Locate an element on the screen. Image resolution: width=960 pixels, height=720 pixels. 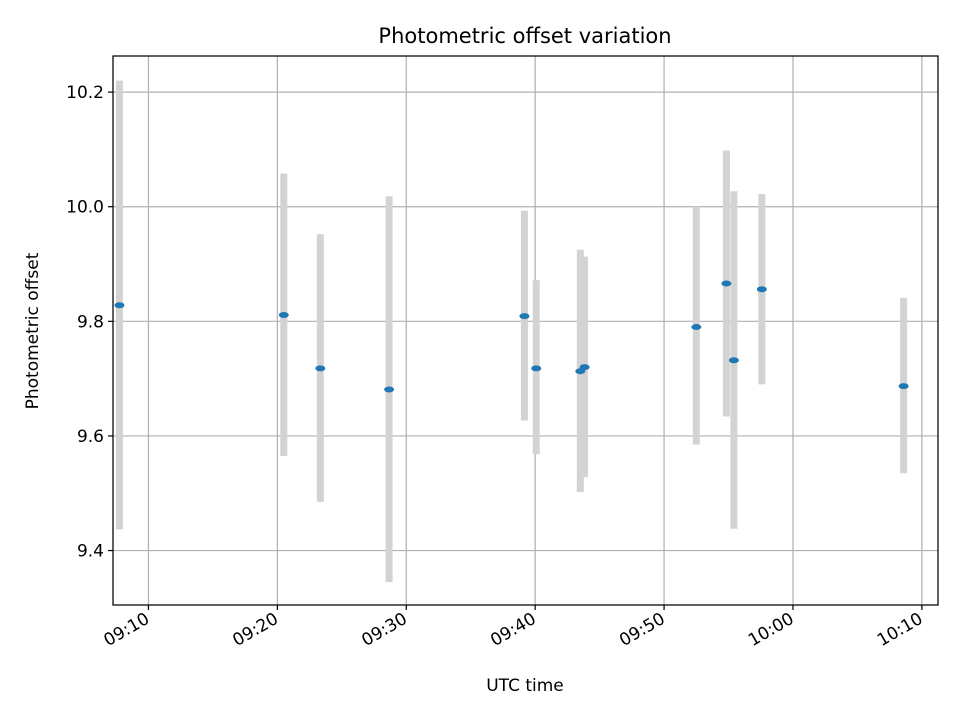
chart-title: Photometric offset variation is located at coordinates (524, 36).